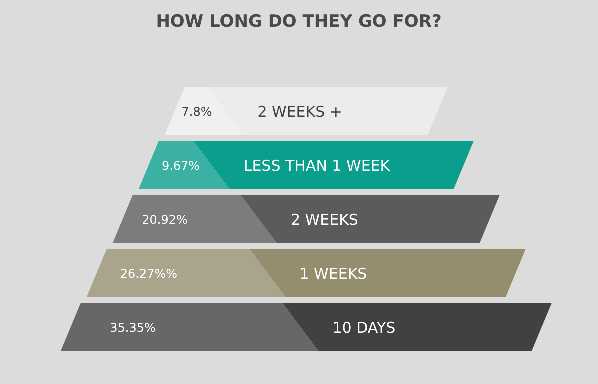 The height and width of the screenshot is (384, 598). What do you see at coordinates (318, 166) in the screenshot?
I see `category-label: LESS THAN 1 WEEK` at bounding box center [318, 166].